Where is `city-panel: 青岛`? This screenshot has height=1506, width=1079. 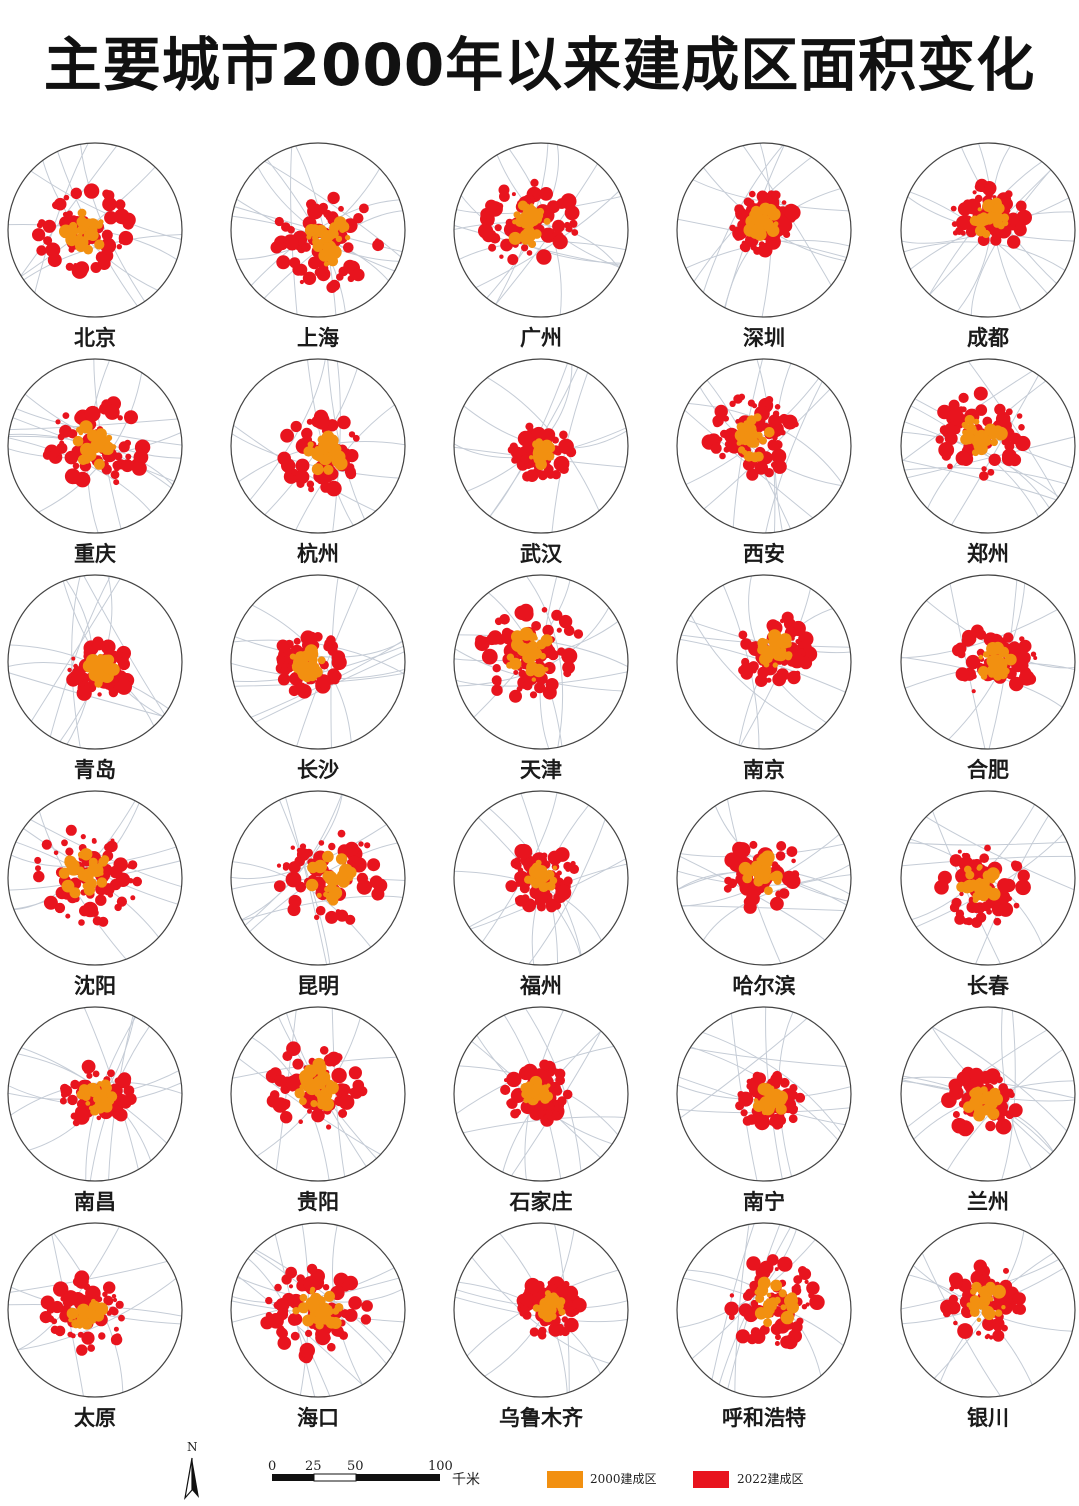
city-panel: 青岛 is located at coordinates (95, 679).